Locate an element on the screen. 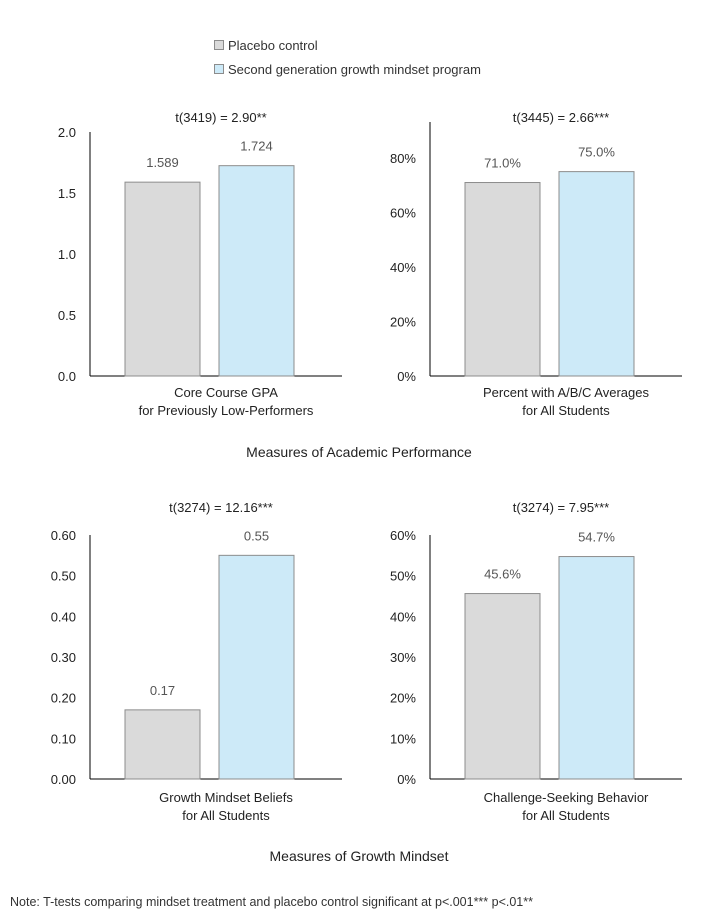  x-label-0-1: for Previously Low-Performers is located at coordinates (226, 410).